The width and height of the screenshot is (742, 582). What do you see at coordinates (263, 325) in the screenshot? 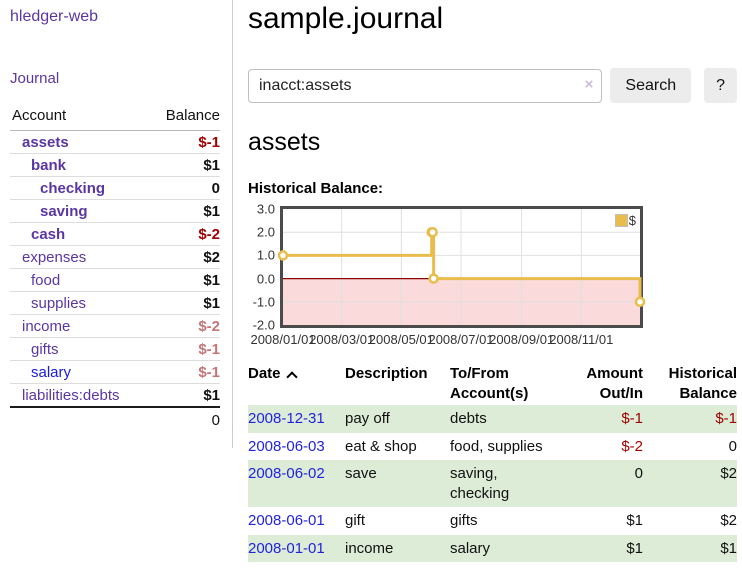
I see `y-tick-label: -2.0` at bounding box center [263, 325].